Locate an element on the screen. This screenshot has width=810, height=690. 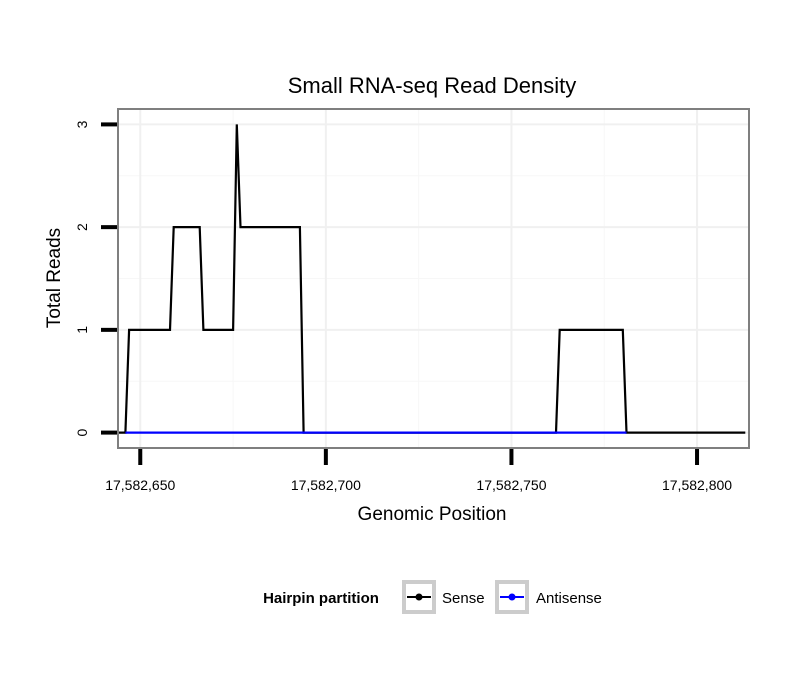
x-axis-title: Genomic Position is located at coordinates (432, 514).